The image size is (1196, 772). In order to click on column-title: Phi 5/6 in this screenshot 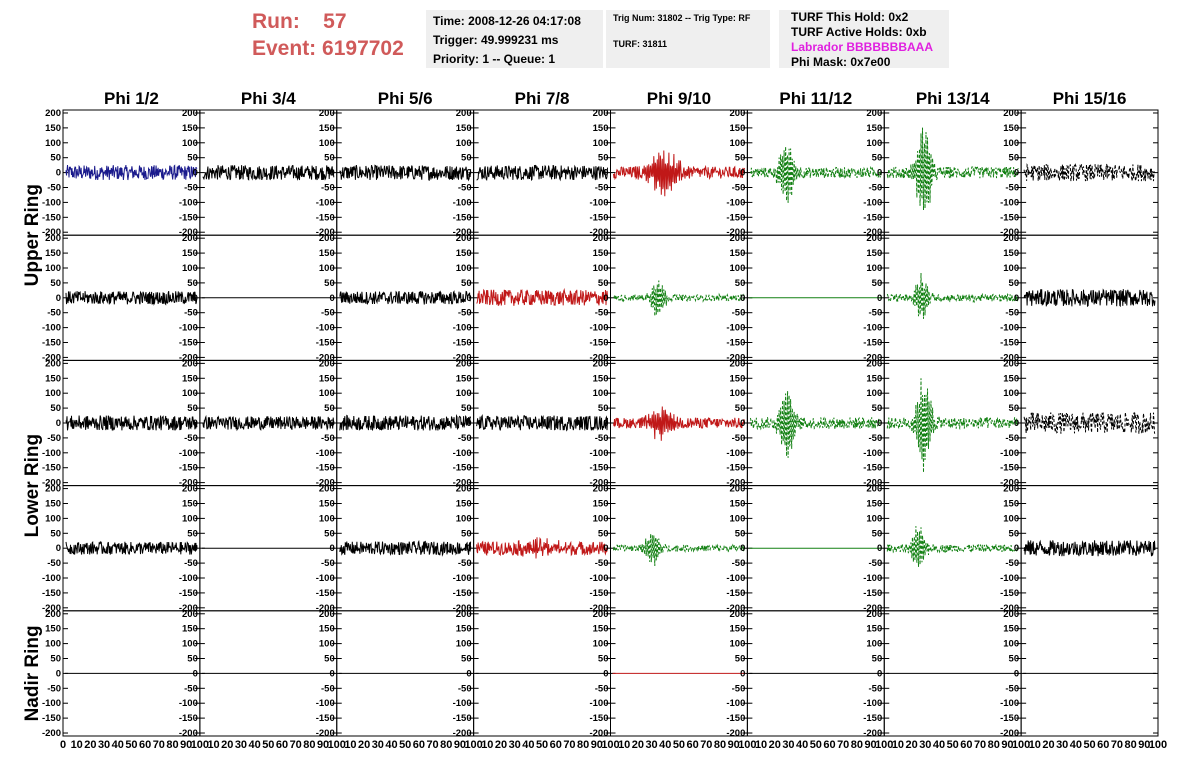, I will do `click(405, 98)`.